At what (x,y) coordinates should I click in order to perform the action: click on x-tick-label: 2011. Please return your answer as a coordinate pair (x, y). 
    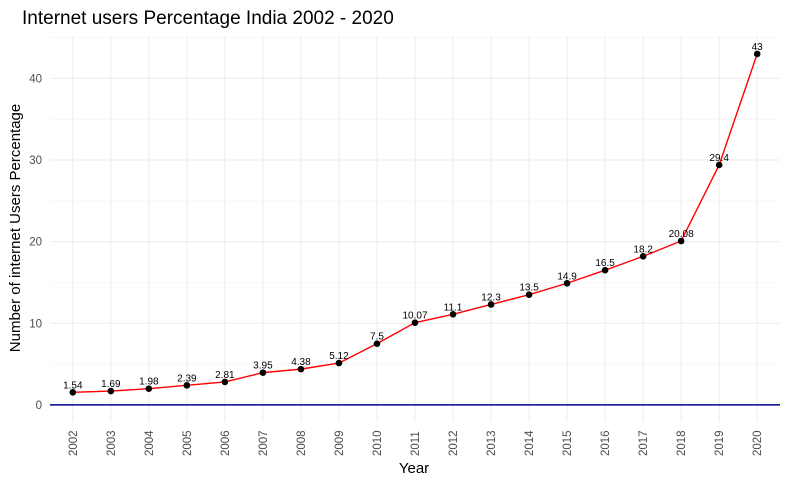
    Looking at the image, I should click on (416, 443).